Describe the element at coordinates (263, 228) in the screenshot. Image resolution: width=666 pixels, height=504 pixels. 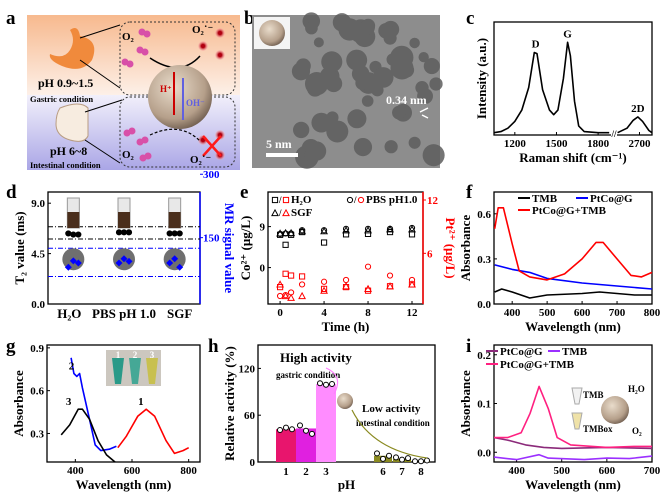
I see `y-tick-label: 9` at that location.